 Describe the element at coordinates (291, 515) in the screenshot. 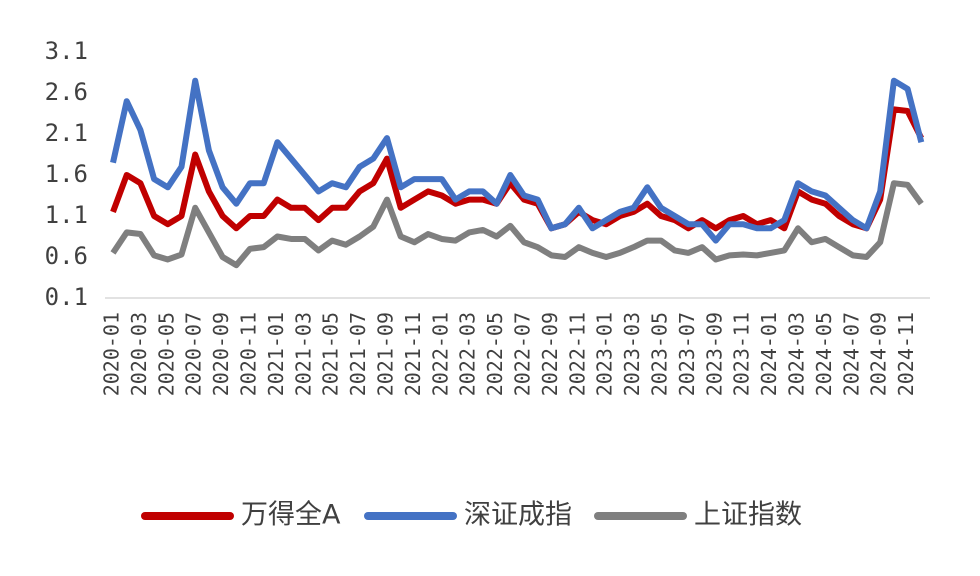

I see `legend-label: 万得全A` at that location.